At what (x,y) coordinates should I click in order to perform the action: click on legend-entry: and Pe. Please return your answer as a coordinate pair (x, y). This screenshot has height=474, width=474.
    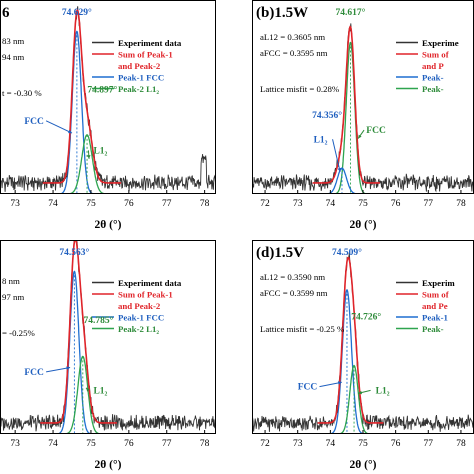
    Looking at the image, I should click on (435, 306).